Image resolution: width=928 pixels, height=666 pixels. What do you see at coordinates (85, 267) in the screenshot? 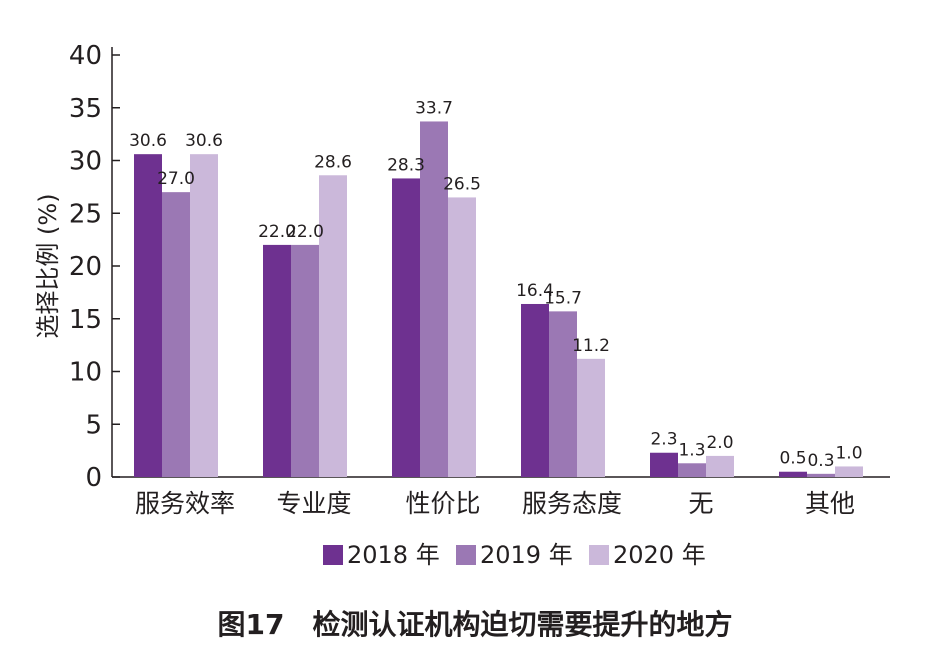
I see `y-tick-label: 20` at bounding box center [85, 267].